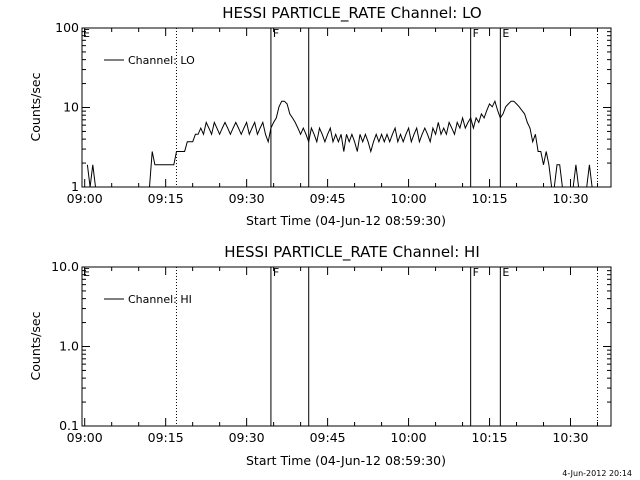  Describe the element at coordinates (69, 346) in the screenshot. I see `y-tick-label: 1.0` at that location.